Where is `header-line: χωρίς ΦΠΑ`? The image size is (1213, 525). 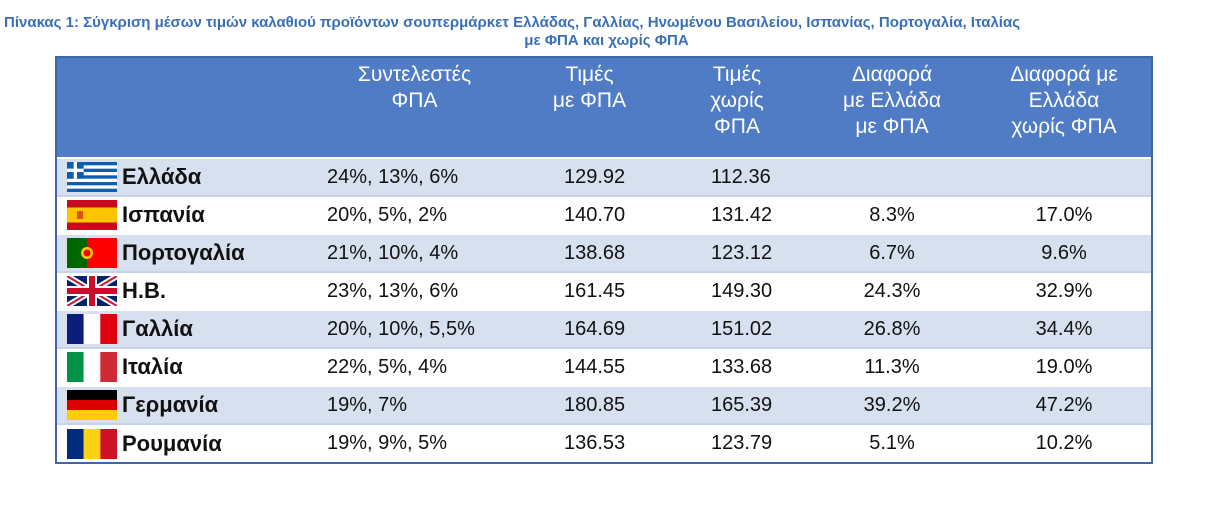 header-line: χωρίς ΦΠΑ is located at coordinates (1064, 126).